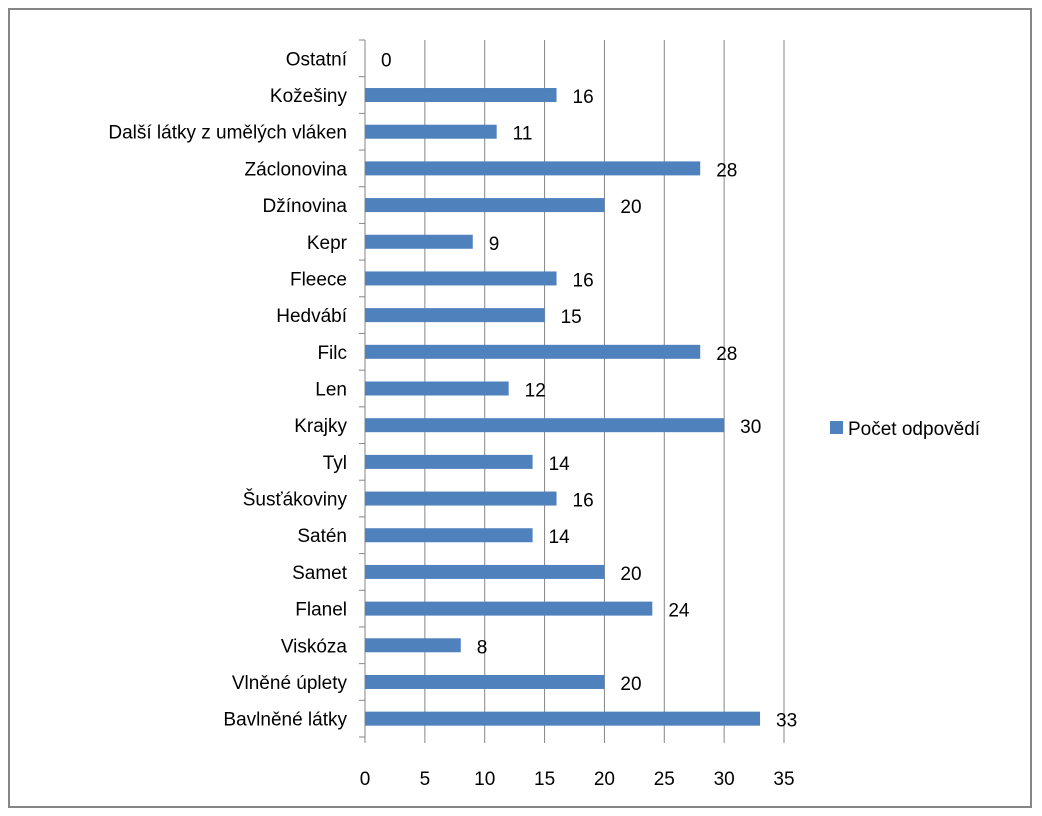 Image resolution: width=1042 pixels, height=816 pixels. Describe the element at coordinates (332, 353) in the screenshot. I see `category-label: Filc` at that location.